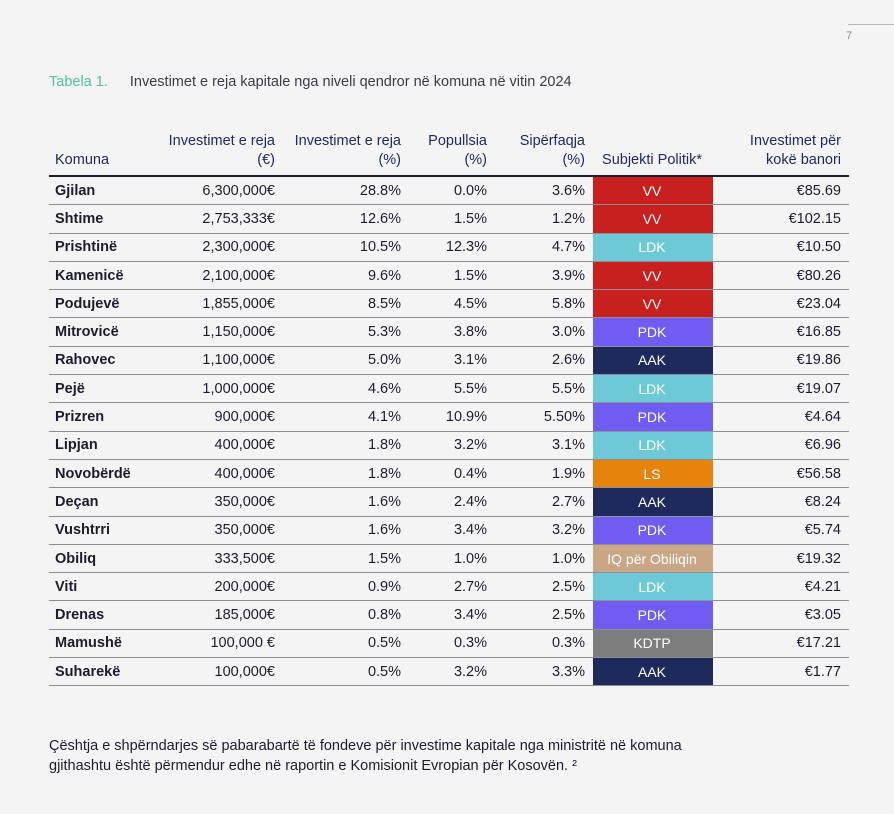 The width and height of the screenshot is (894, 814). Describe the element at coordinates (346, 615) in the screenshot. I see `cell-investimet-pct: 0.8%` at that location.